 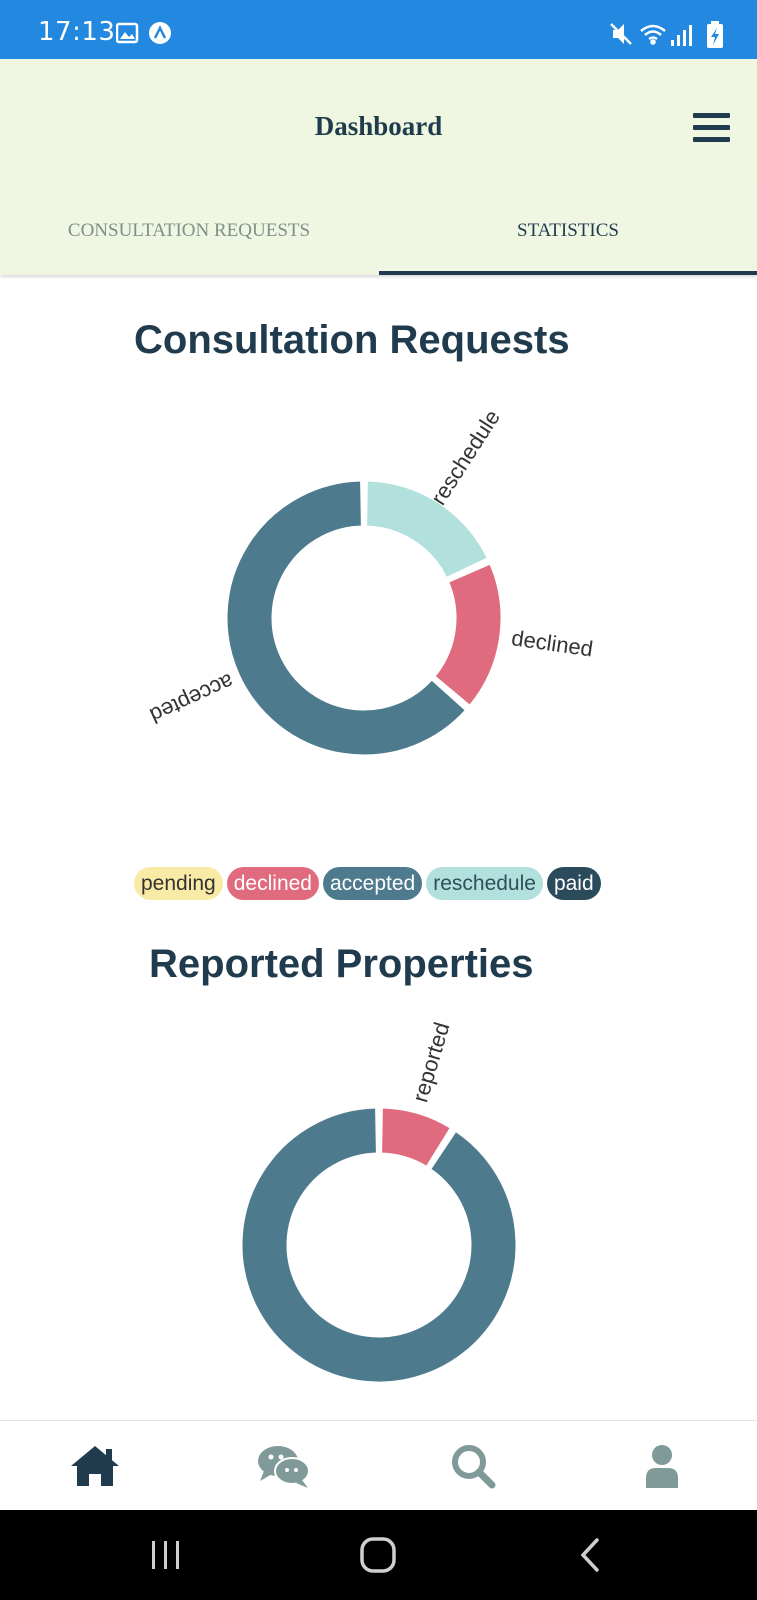 I want to click on page-title: Dashboard, so click(x=378, y=126).